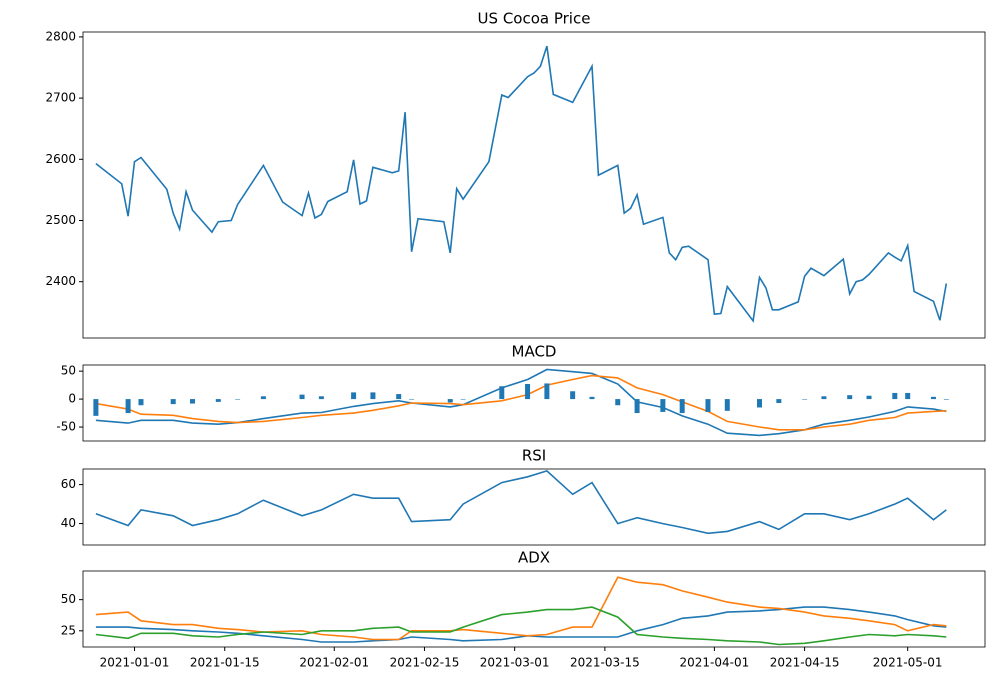  What do you see at coordinates (60, 220) in the screenshot?
I see `y-tick-label: 2500` at bounding box center [60, 220].